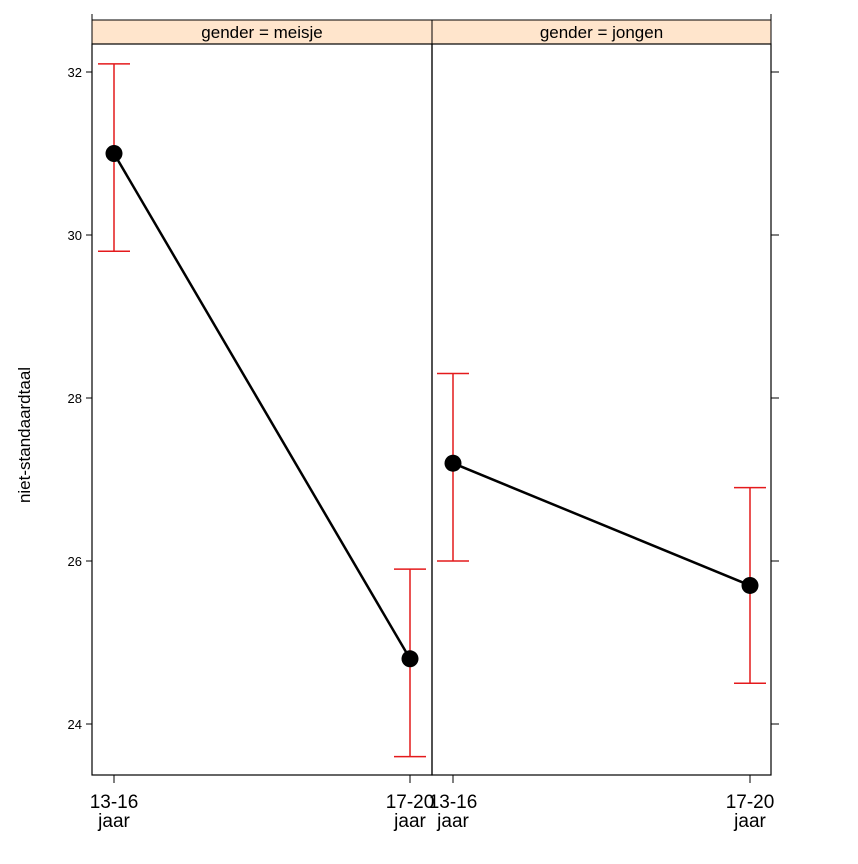 This screenshot has height=864, width=858. What do you see at coordinates (75, 561) in the screenshot?
I see `y-tick-label: 26` at bounding box center [75, 561].